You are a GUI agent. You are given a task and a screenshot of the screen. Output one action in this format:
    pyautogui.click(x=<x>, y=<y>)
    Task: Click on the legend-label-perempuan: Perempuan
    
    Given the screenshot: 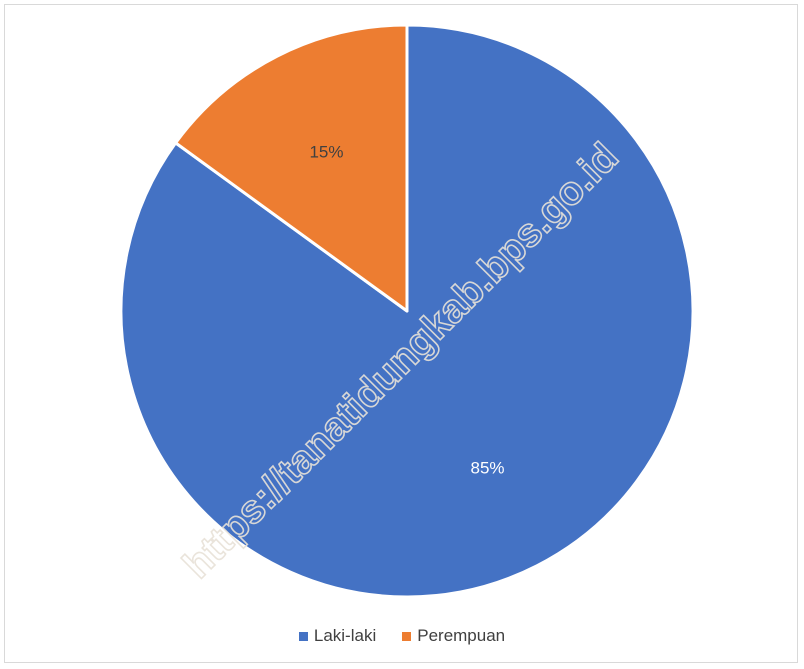 What is the action you would take?
    pyautogui.click(x=461, y=635)
    